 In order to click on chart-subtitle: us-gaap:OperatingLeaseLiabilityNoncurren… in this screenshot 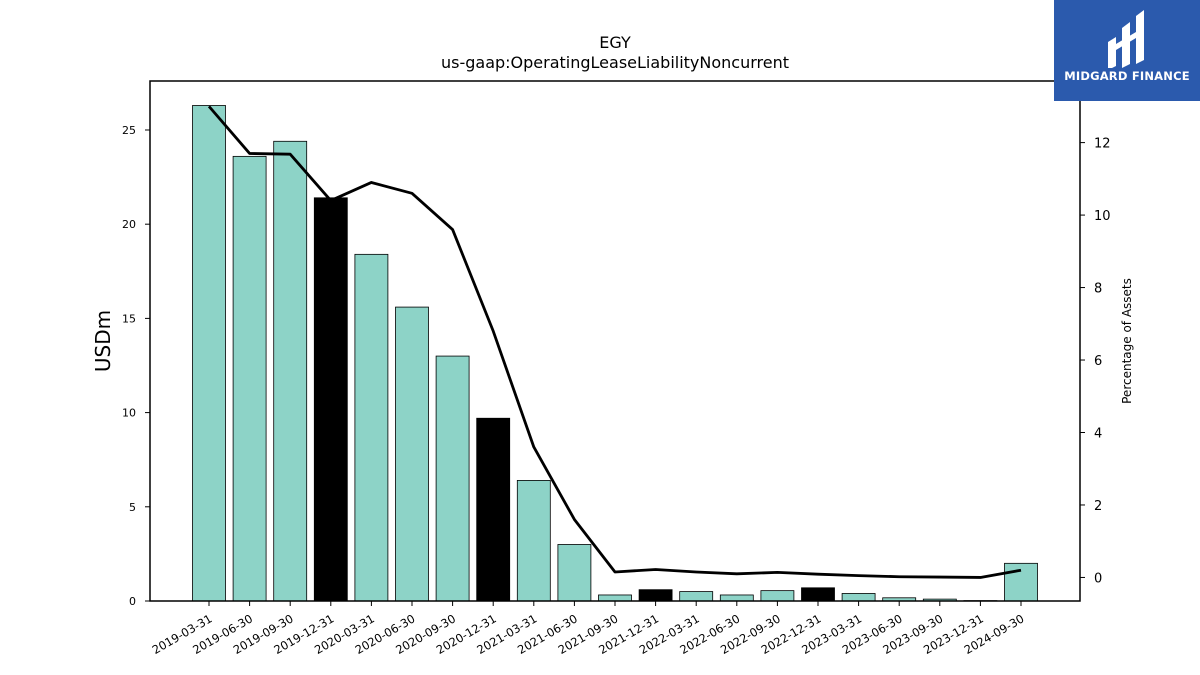, I will do `click(615, 62)`.